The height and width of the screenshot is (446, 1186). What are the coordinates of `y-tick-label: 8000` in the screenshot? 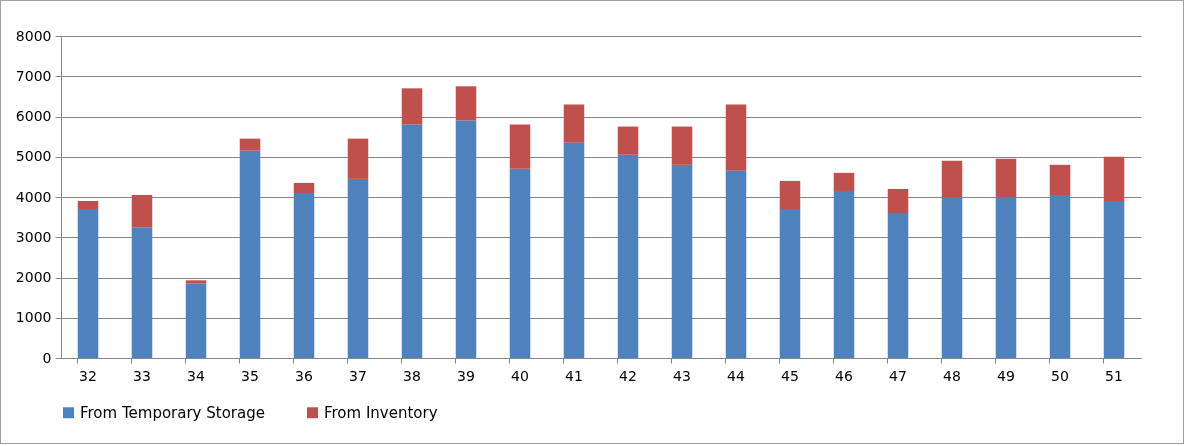 It's located at (33, 35).